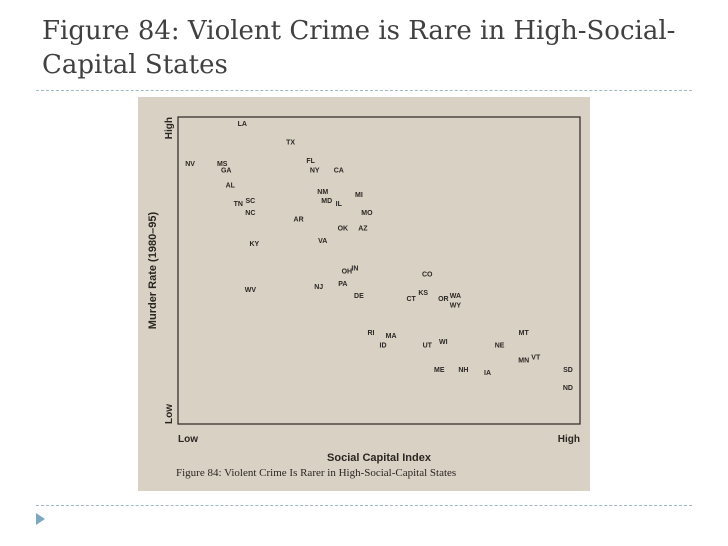 This screenshot has width=728, height=546. I want to click on point-label-ca: CA, so click(339, 170).